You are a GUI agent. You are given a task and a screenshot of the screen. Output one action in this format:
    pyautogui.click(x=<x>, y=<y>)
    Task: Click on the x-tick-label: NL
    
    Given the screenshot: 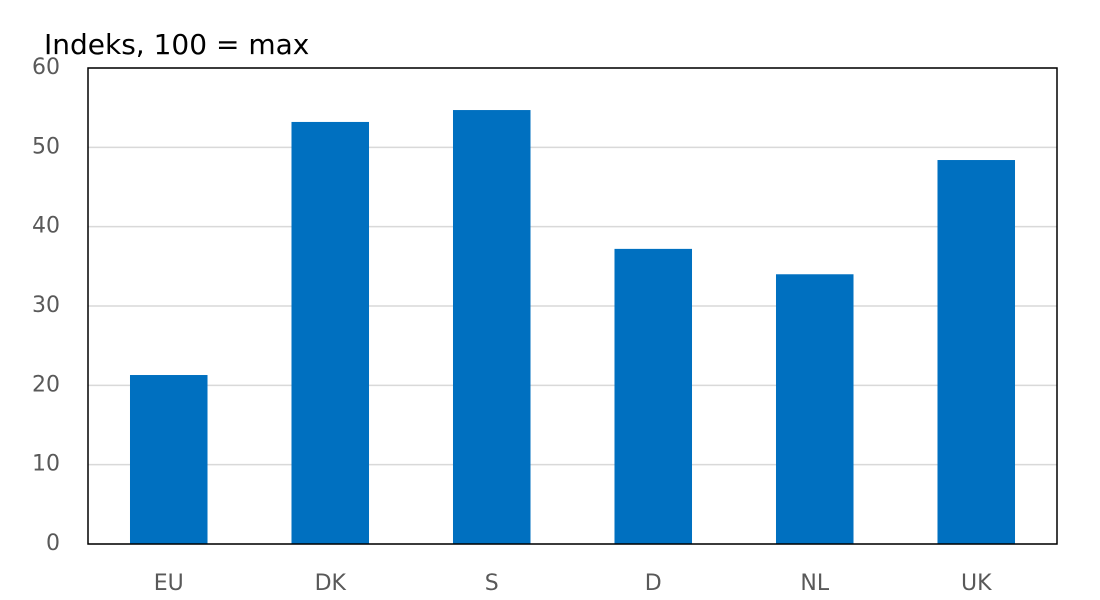 What is the action you would take?
    pyautogui.click(x=814, y=583)
    